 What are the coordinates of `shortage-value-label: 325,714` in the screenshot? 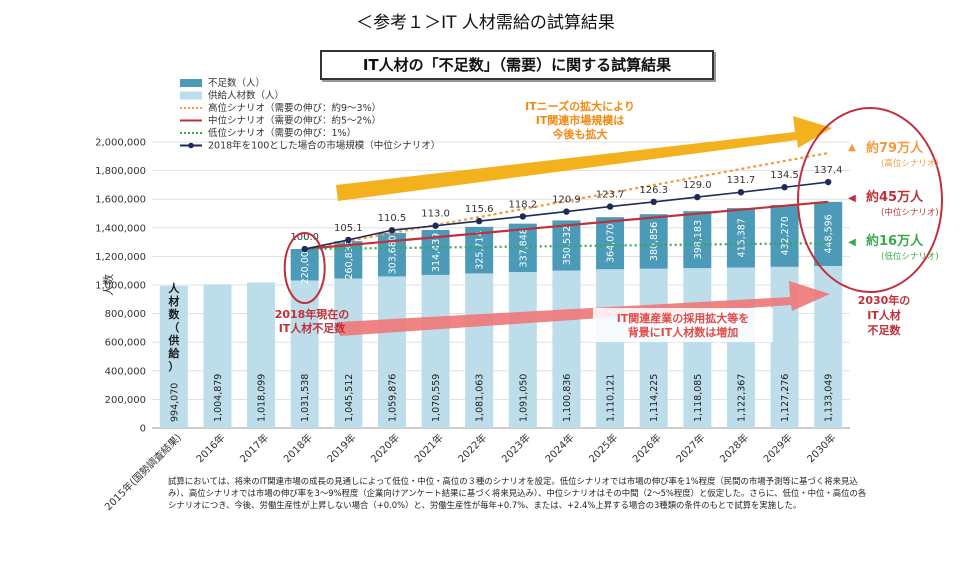 It's located at (480, 249).